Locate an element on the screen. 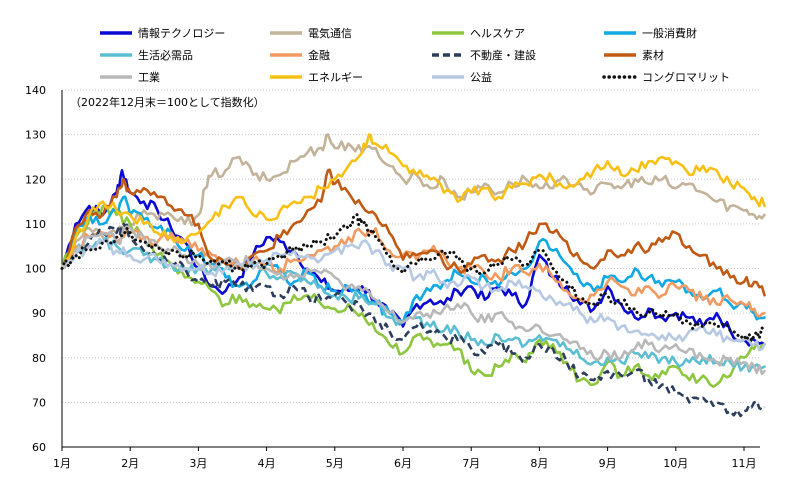 Image resolution: width=801 pixels, height=494 pixels. legend-label: 素材 is located at coordinates (653, 55).